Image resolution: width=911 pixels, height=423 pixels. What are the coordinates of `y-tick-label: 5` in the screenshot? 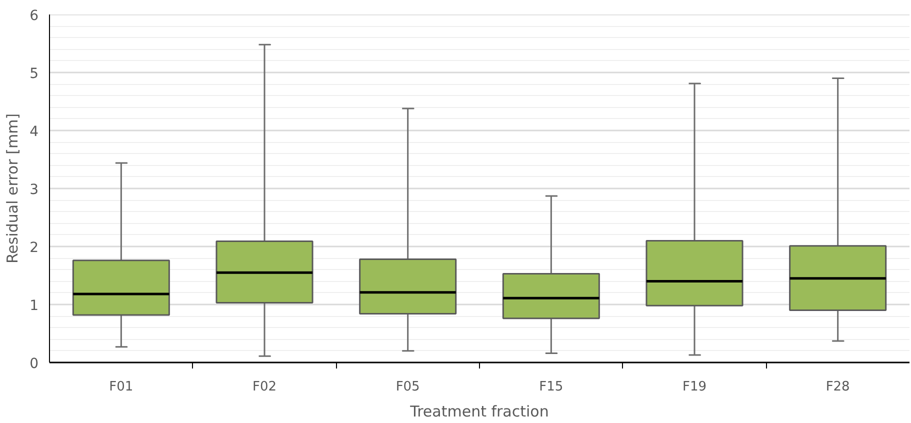 It's located at (34, 74).